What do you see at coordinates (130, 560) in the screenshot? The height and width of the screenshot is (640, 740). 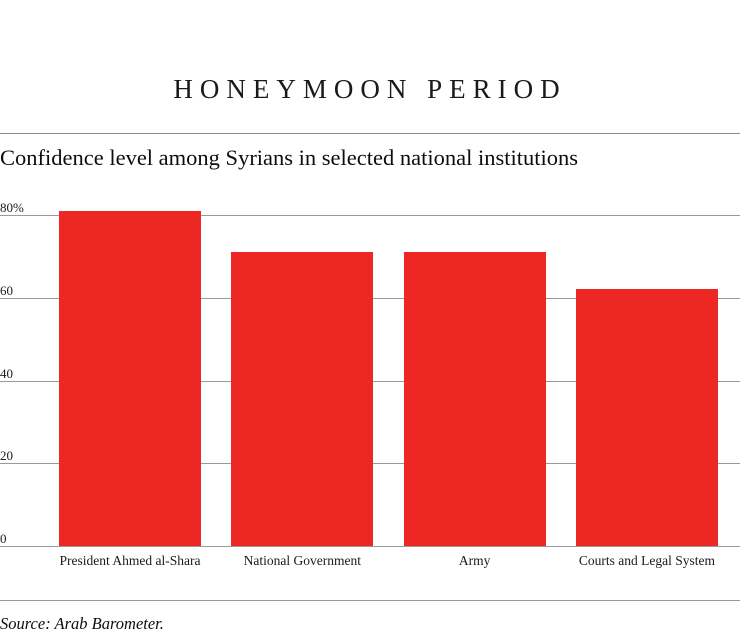 I see `category-label-1: President Ahmed al-Shara` at bounding box center [130, 560].